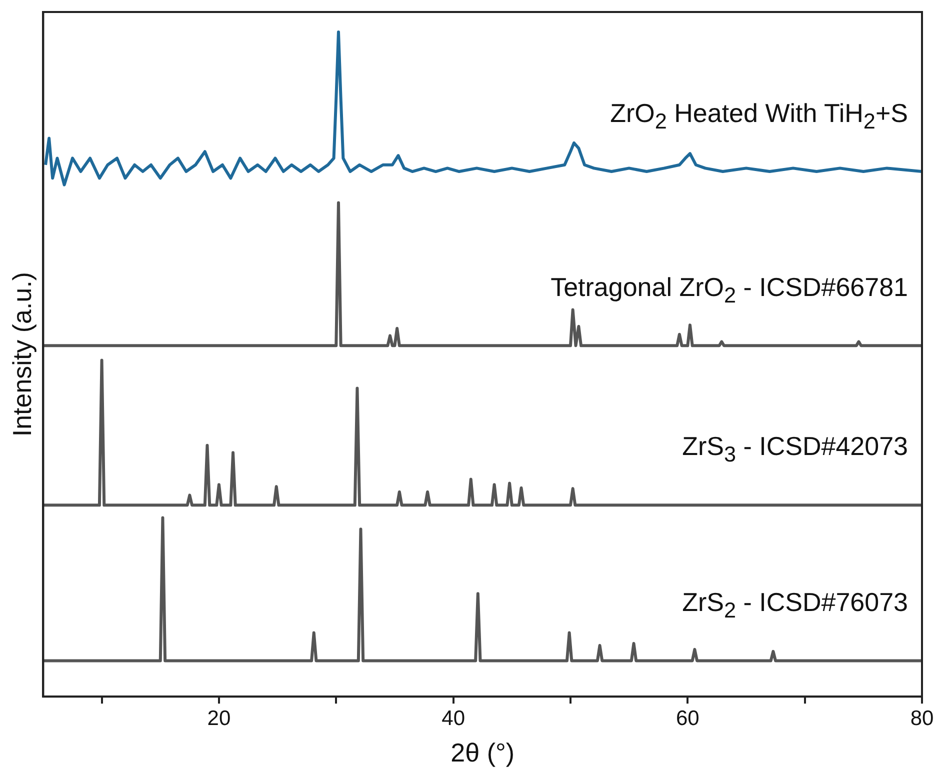 Image resolution: width=942 pixels, height=778 pixels. What do you see at coordinates (759, 115) in the screenshot?
I see `series-label: ZrO$_{2}$ Heated With TiH$_{2}$+S` at bounding box center [759, 115].